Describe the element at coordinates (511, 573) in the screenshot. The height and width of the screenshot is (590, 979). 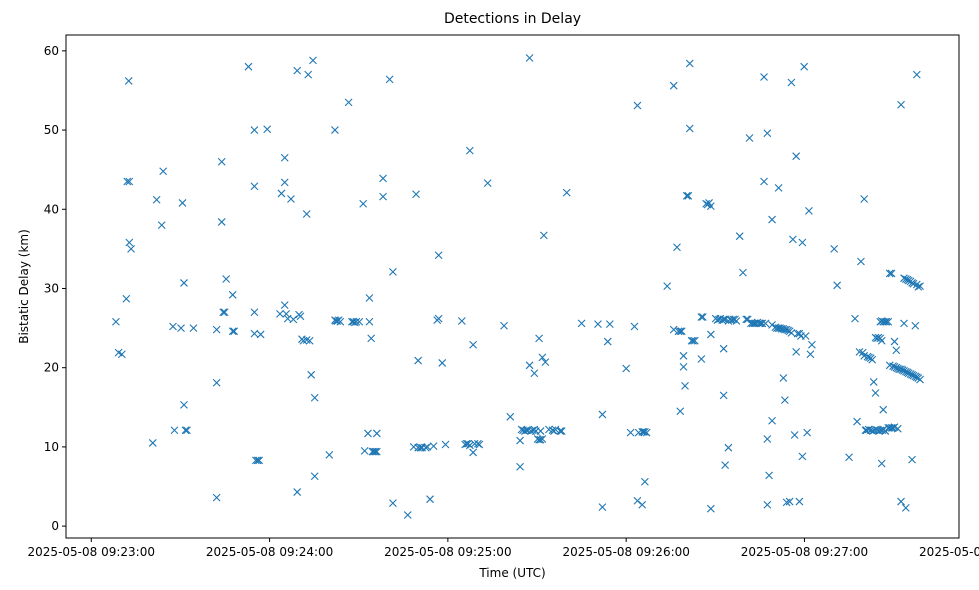
I see `x-axis-label: Time (UTC)` at that location.